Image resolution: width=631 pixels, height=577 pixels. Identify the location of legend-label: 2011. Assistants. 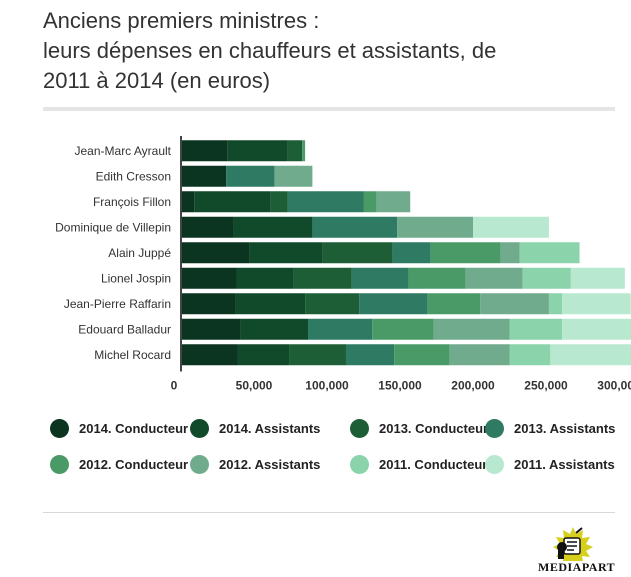
(564, 464).